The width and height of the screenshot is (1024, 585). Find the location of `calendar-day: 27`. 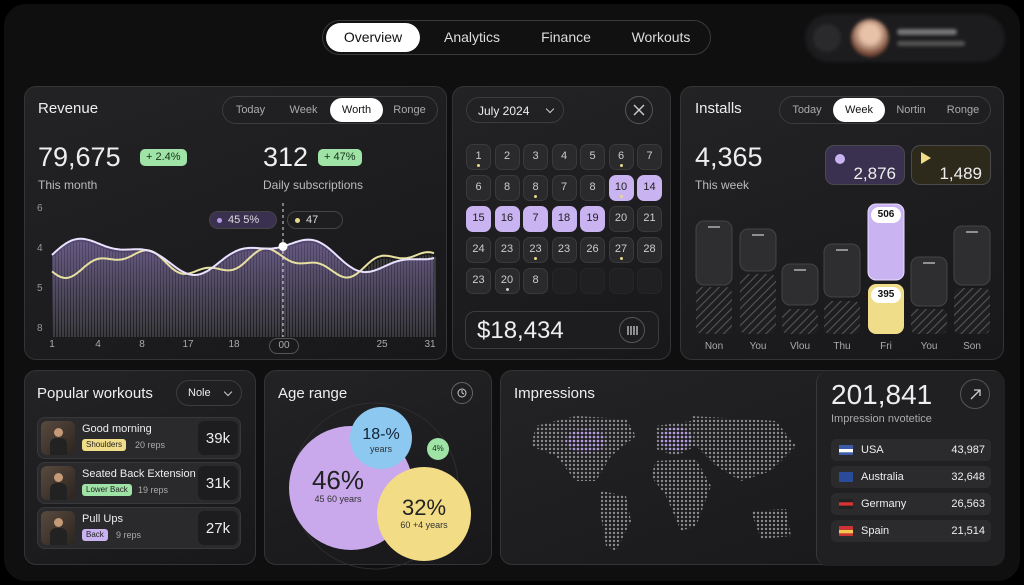

calendar-day: 27 is located at coordinates (621, 250).